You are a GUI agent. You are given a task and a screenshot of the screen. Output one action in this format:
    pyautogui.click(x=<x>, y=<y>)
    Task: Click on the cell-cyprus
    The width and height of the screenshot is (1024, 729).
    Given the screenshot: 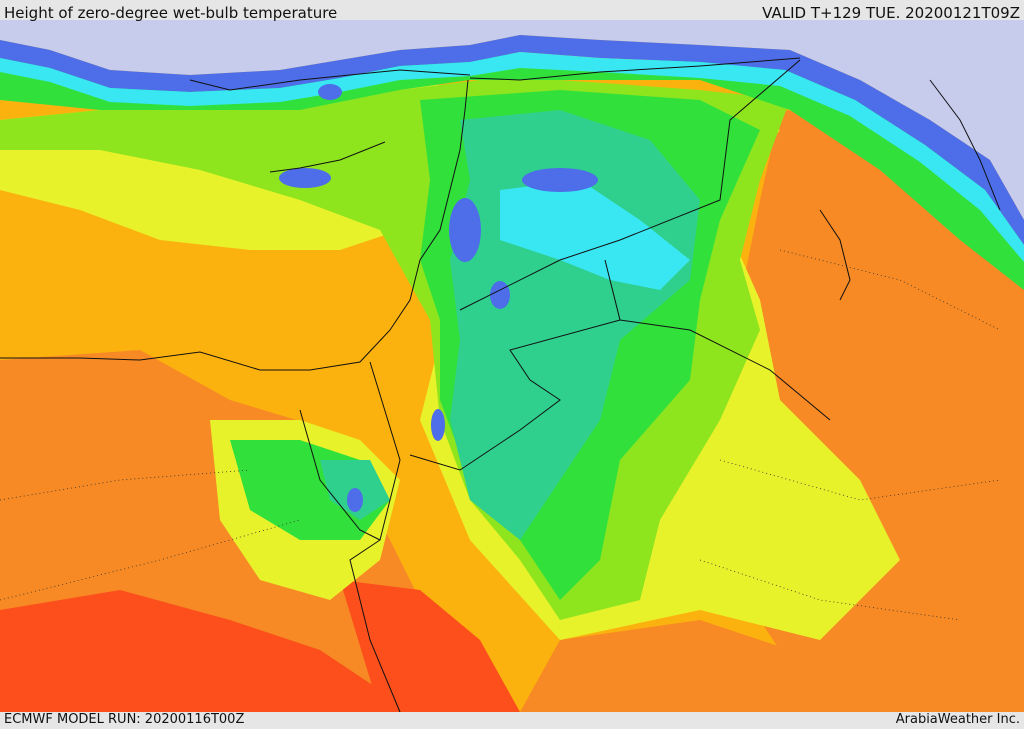 What is the action you would take?
    pyautogui.click(x=305, y=178)
    